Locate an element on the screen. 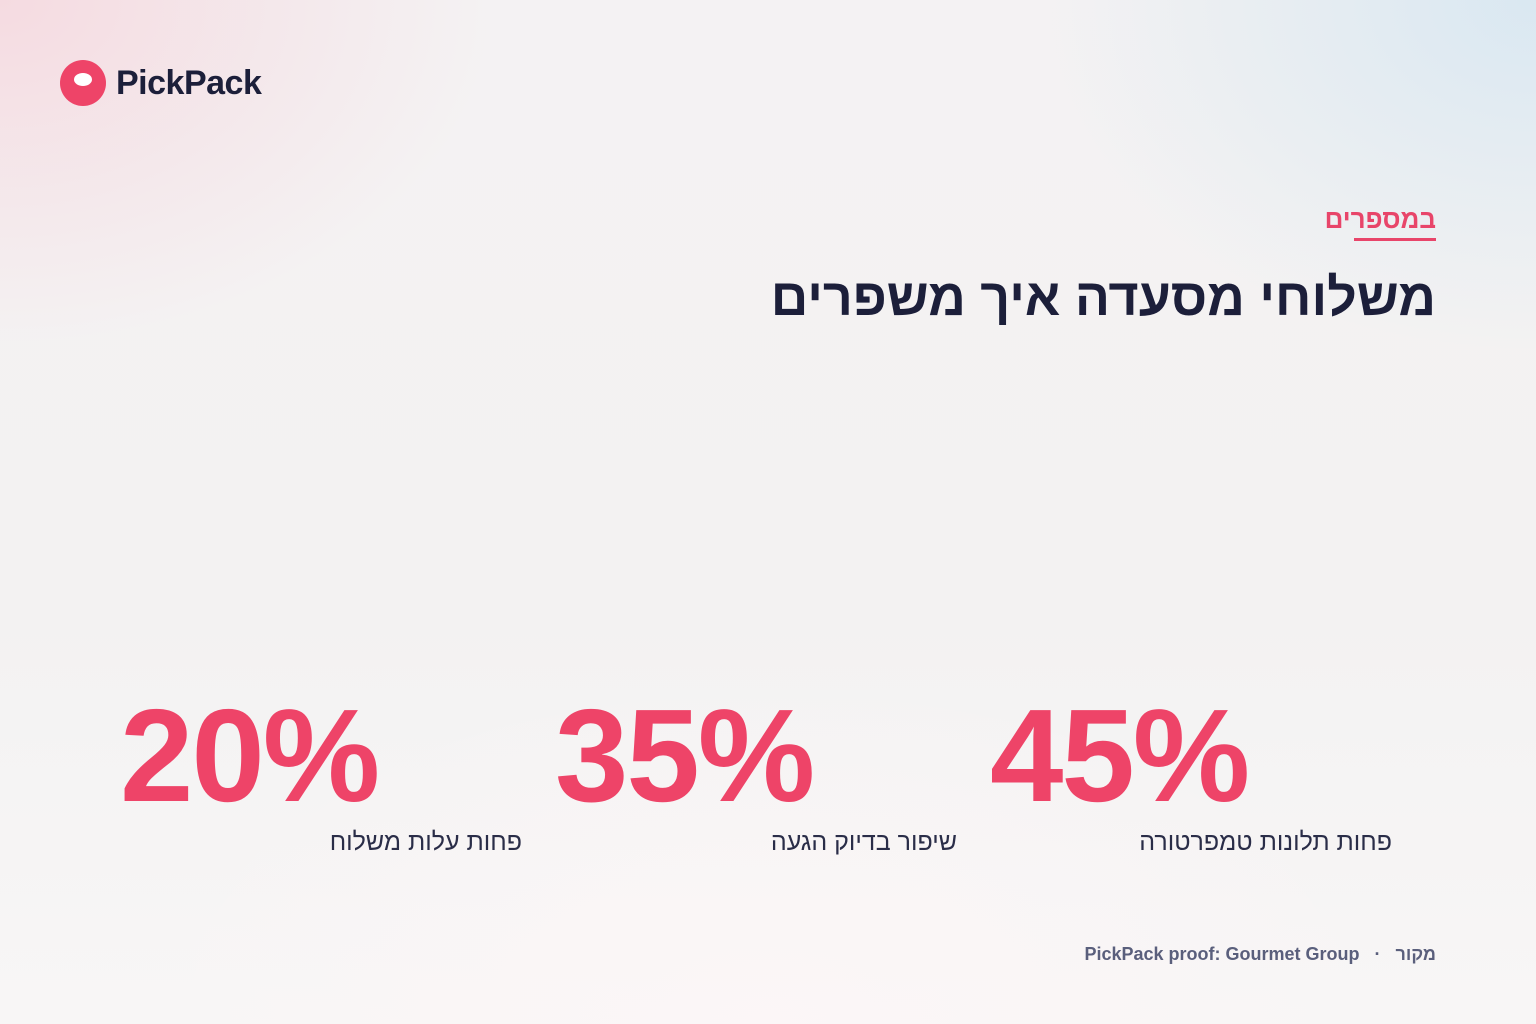 The width and height of the screenshot is (1536, 1024). stat-value: 35% is located at coordinates (685, 755).